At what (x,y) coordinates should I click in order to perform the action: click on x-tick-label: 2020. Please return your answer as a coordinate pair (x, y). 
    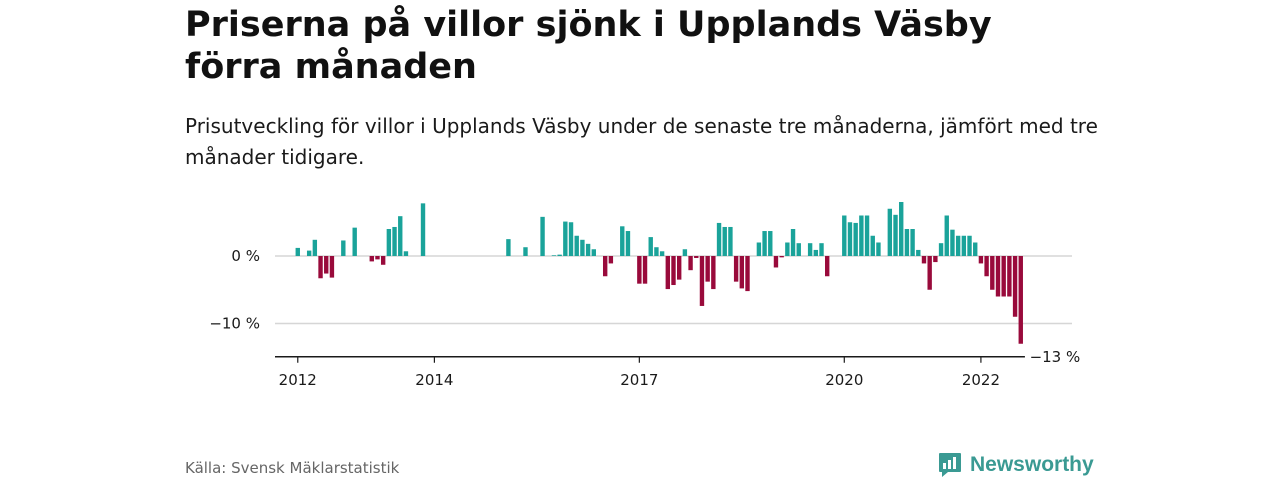
    Looking at the image, I should click on (844, 380).